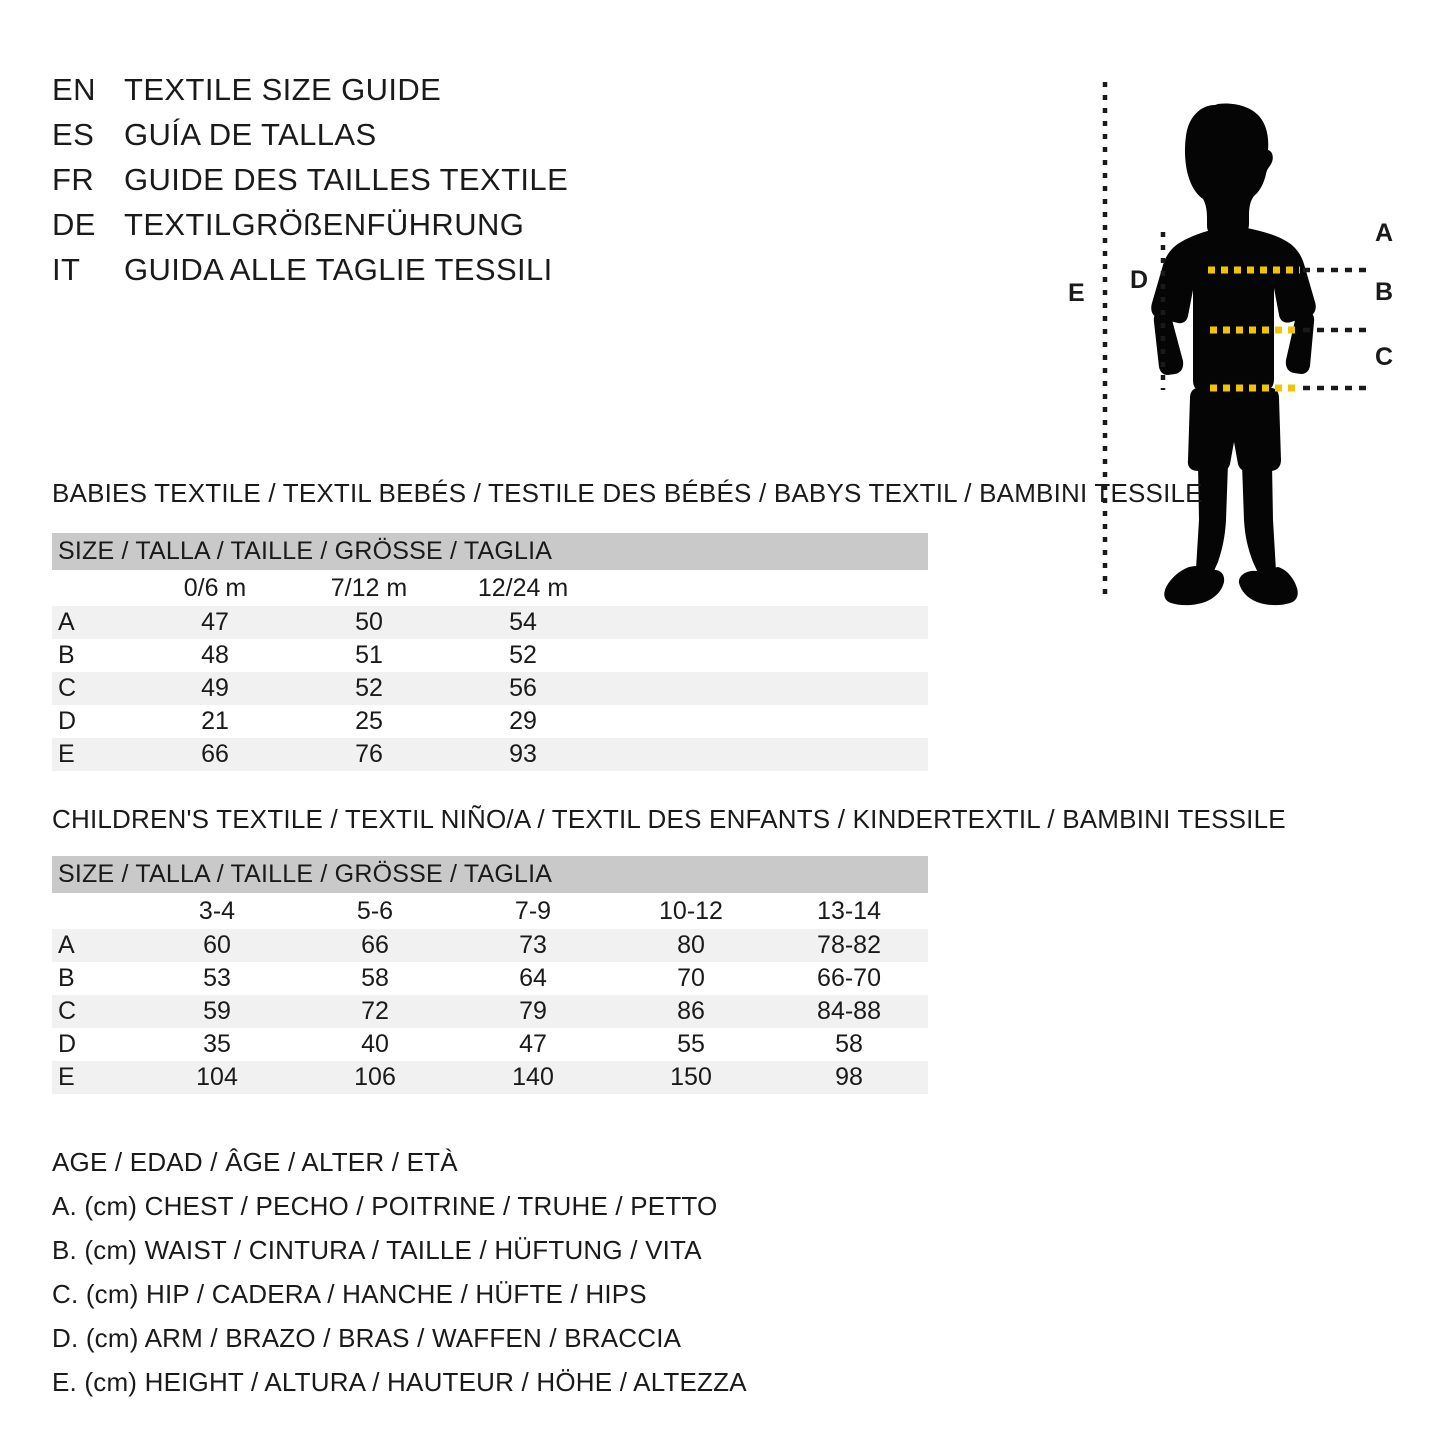  I want to click on cell-value: 84-88, so click(849, 1011).